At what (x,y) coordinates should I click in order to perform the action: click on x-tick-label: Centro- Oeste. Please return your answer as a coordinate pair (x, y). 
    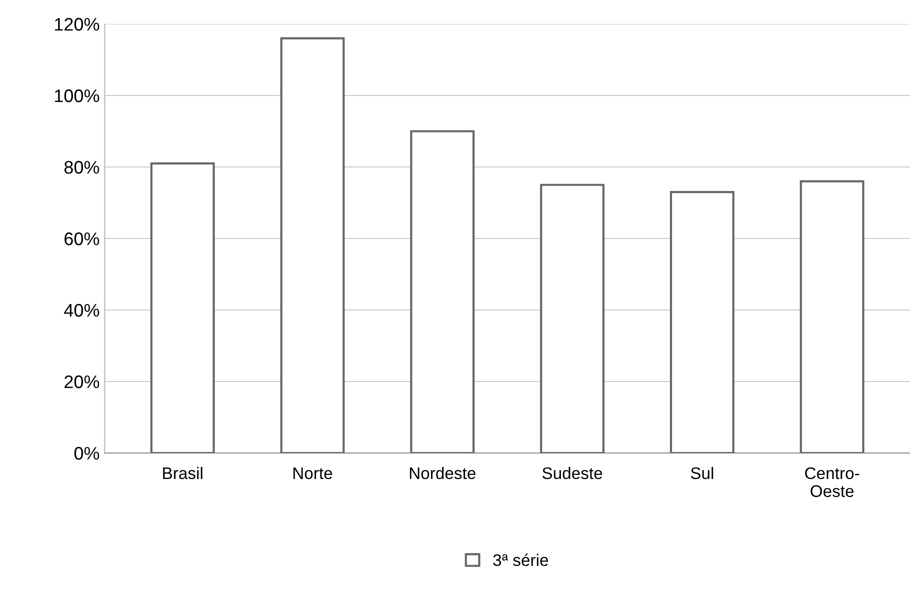
    Looking at the image, I should click on (832, 482).